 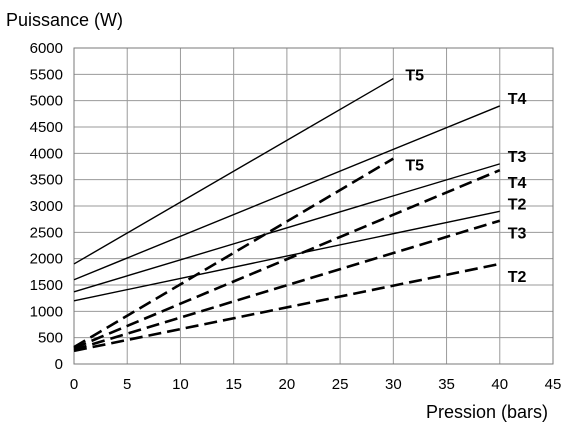 I want to click on y-axis-title: Puissance (W), so click(x=64, y=20).